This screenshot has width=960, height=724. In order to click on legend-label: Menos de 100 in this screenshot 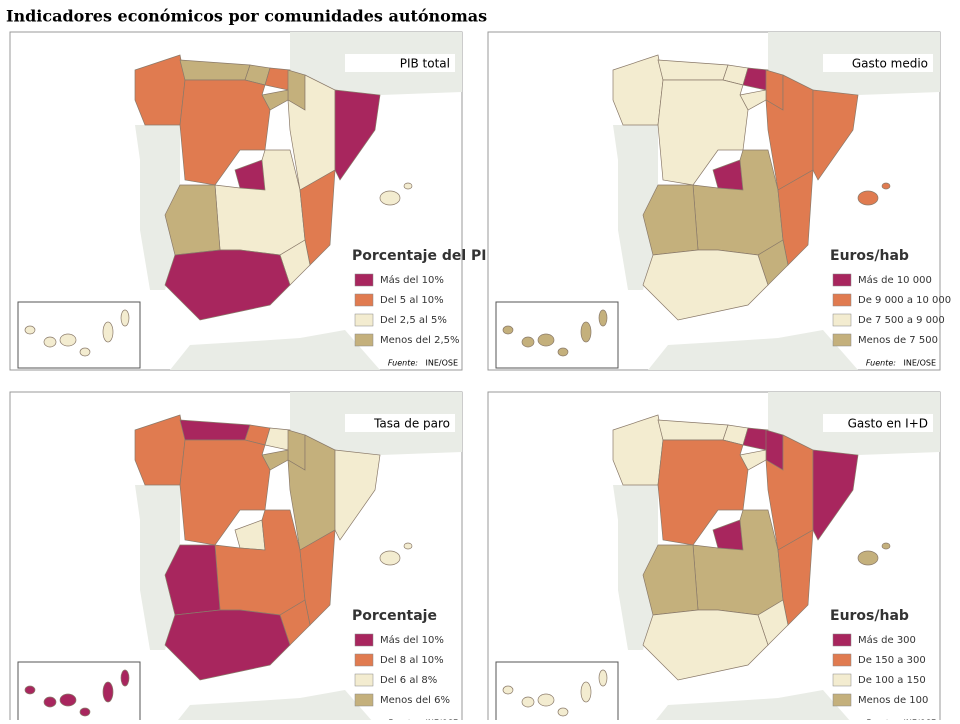, I will do `click(893, 700)`.